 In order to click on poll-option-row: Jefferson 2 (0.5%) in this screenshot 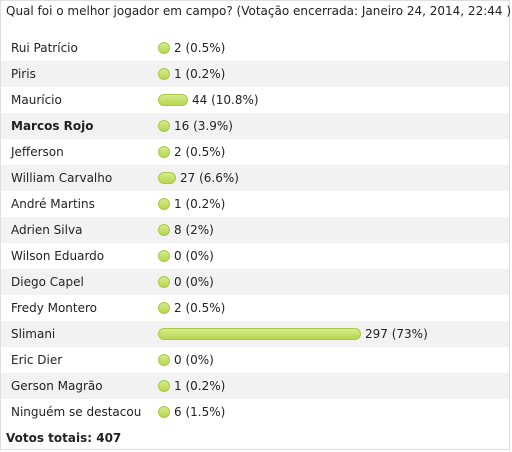, I will do `click(255, 152)`.